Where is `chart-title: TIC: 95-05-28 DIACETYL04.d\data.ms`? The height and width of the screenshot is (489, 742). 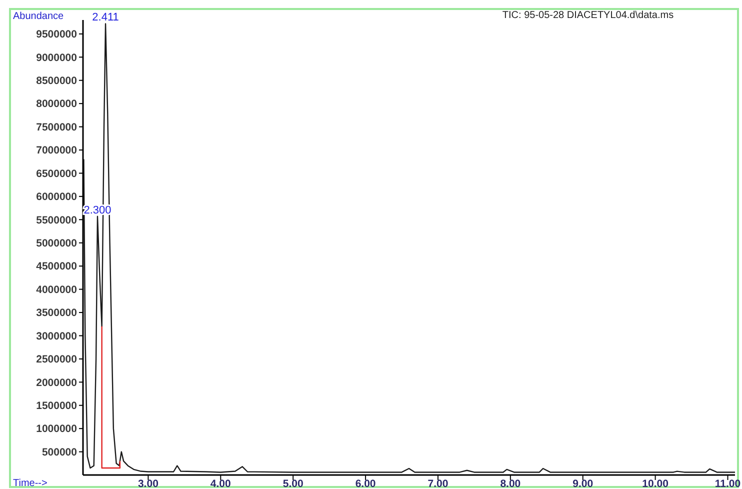 chart-title: TIC: 95-05-28 DIACETYL04.d\data.ms is located at coordinates (588, 15).